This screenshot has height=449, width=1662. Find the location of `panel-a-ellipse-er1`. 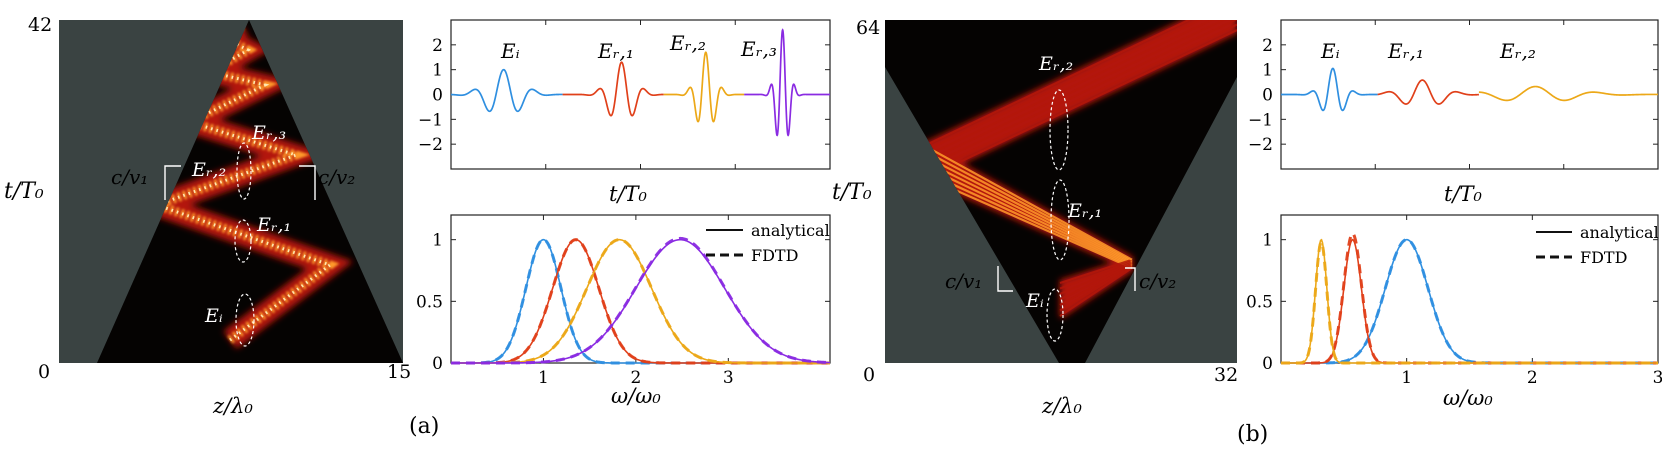

panel-a-ellipse-er1 is located at coordinates (243, 241).